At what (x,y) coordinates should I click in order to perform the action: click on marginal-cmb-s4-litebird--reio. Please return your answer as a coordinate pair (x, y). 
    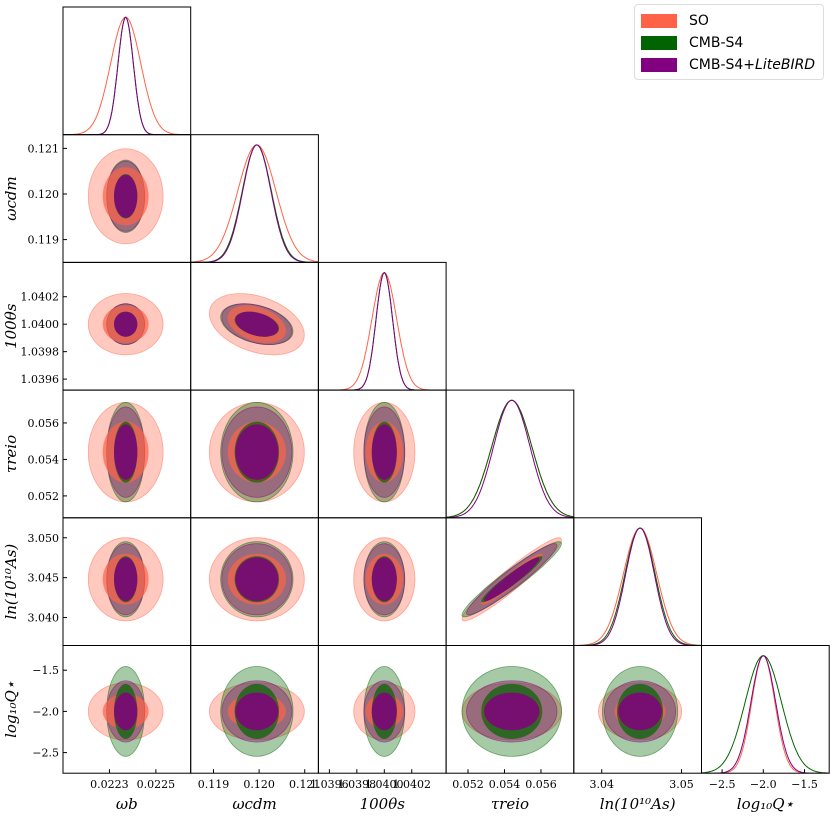
    Looking at the image, I should click on (510, 458).